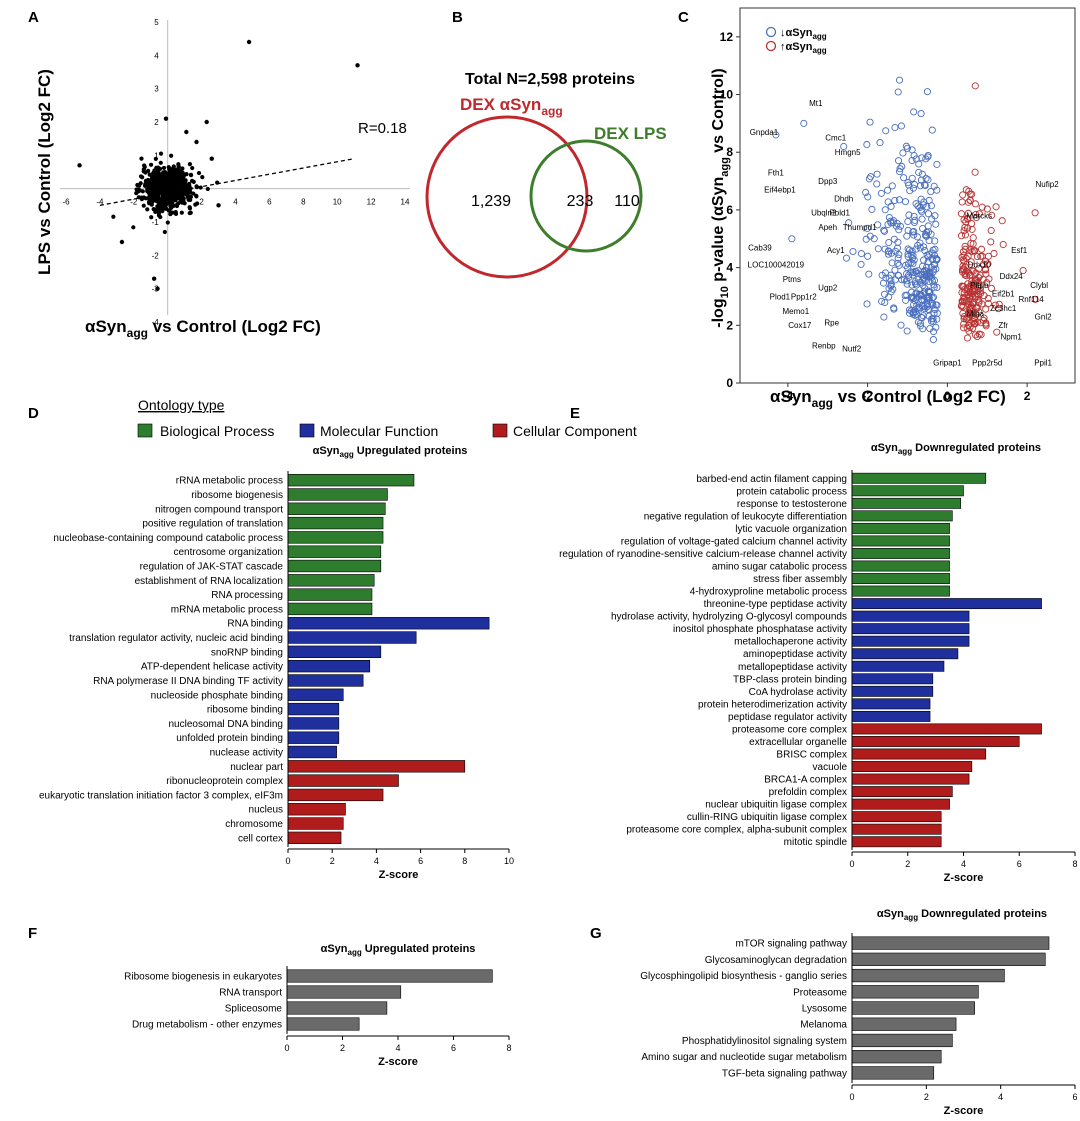  Describe the element at coordinates (156, 255) in the screenshot. I see `panel-a-y-tick: -2` at that location.